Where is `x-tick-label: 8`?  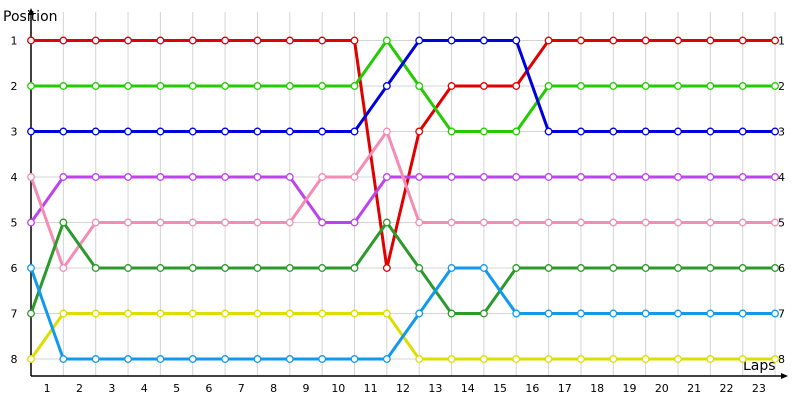
x-tick-label: 8 is located at coordinates (273, 388).